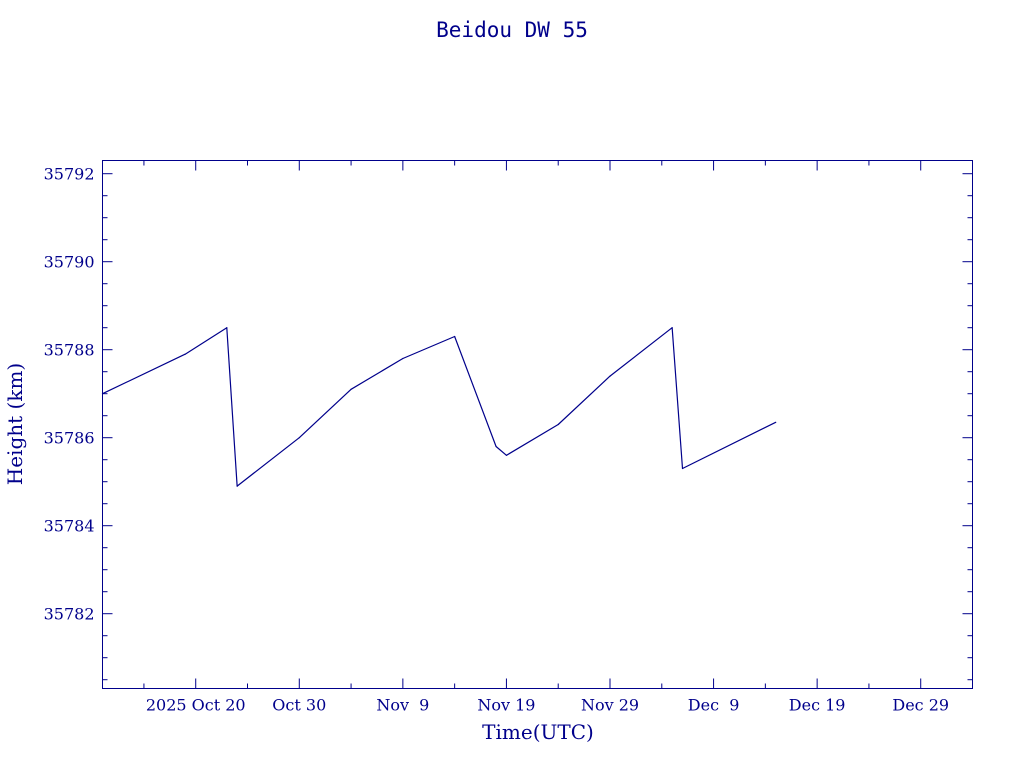 The width and height of the screenshot is (1024, 768). I want to click on y-tick-label: 35792, so click(69, 174).